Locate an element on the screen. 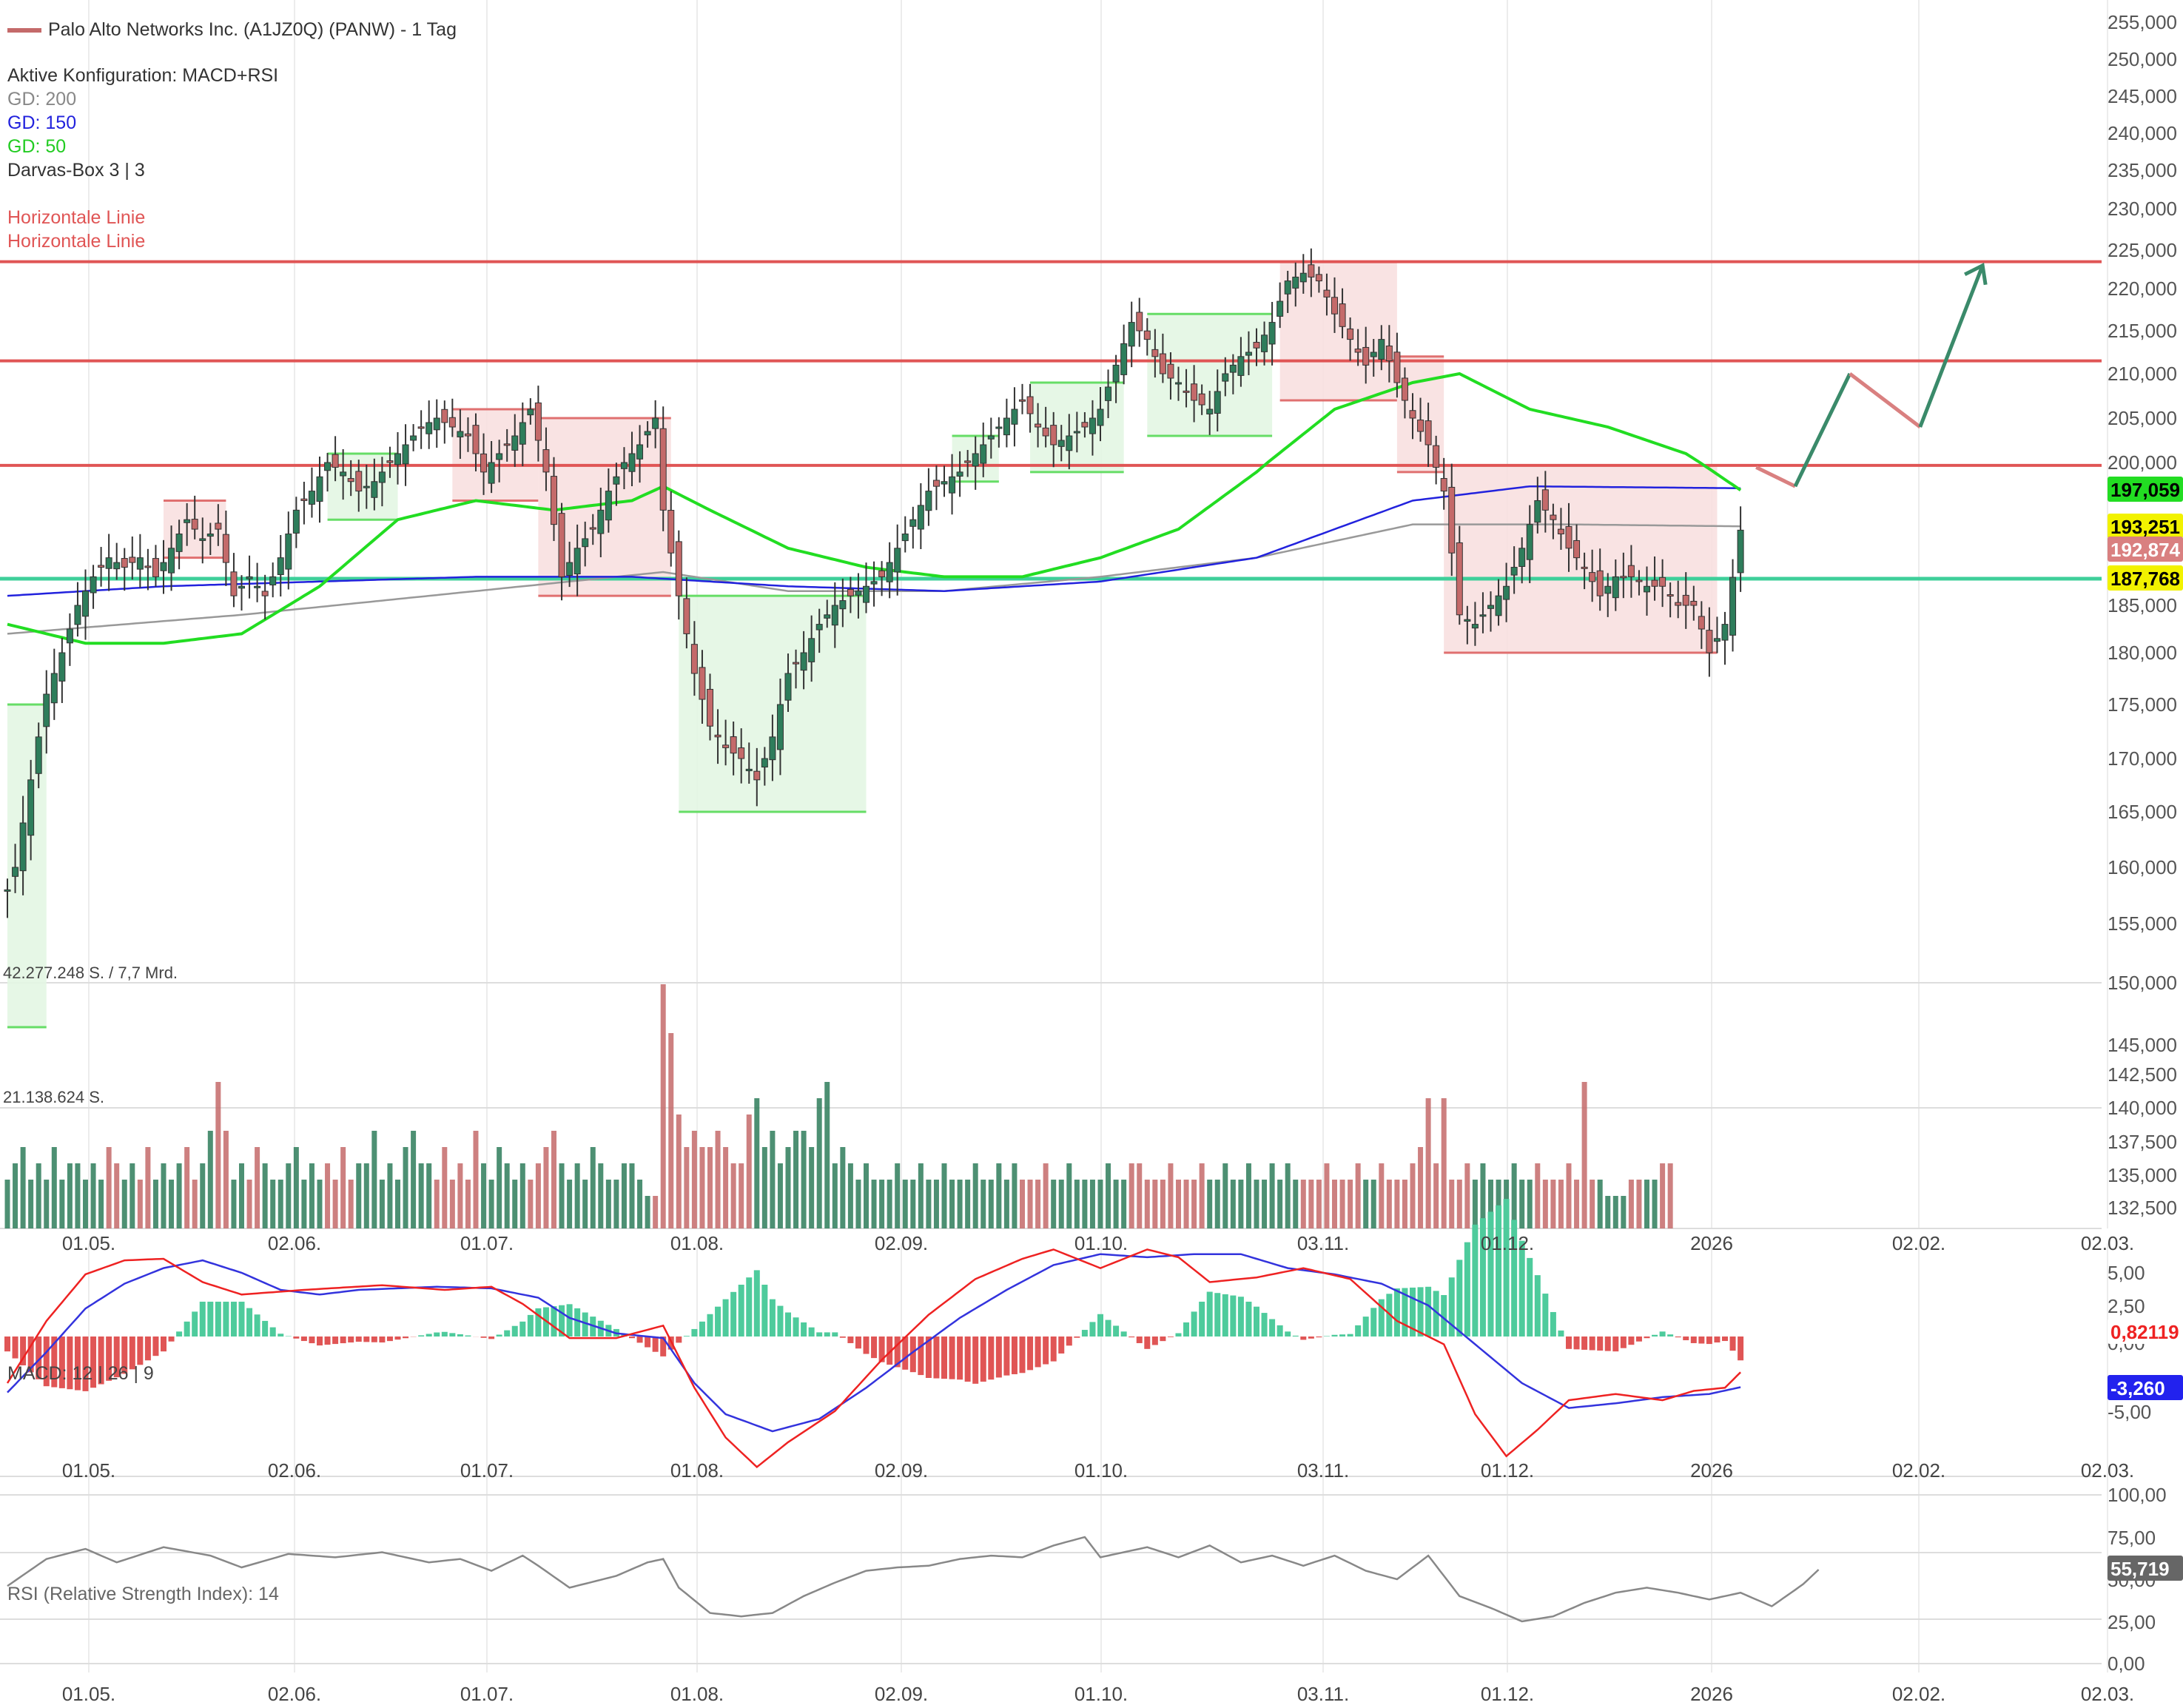 This screenshot has width=2183, height=1708. macd-badge: -3,260 is located at coordinates (2137, 1388).